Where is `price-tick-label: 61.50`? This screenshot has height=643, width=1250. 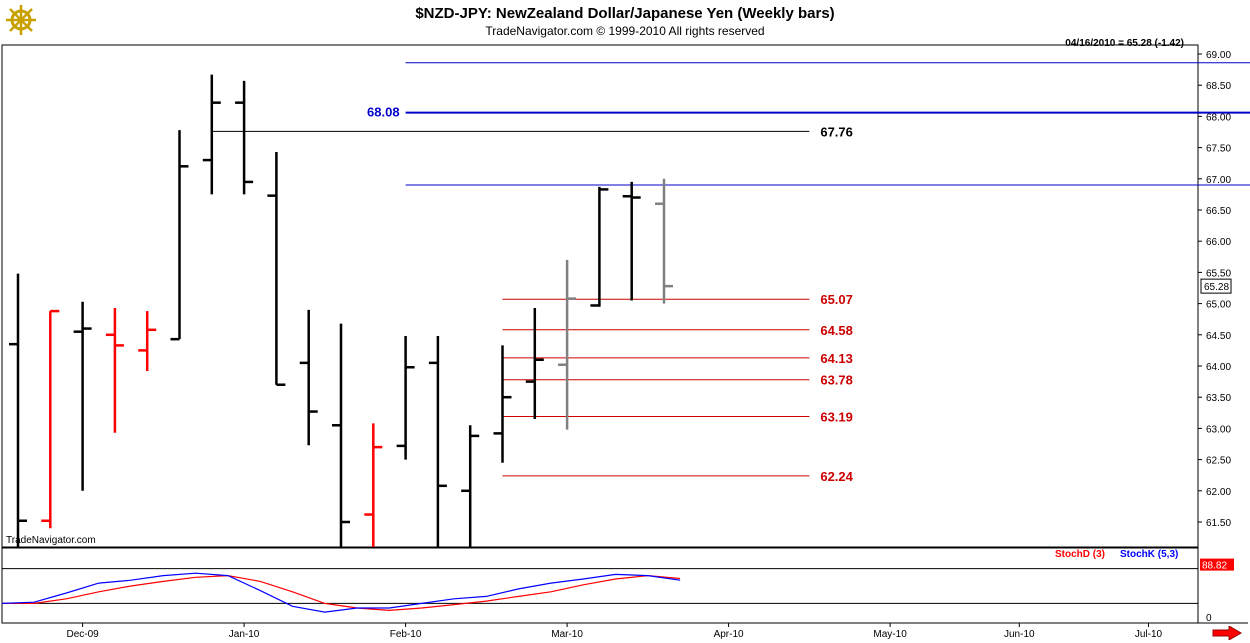 price-tick-label: 61.50 is located at coordinates (1218, 523).